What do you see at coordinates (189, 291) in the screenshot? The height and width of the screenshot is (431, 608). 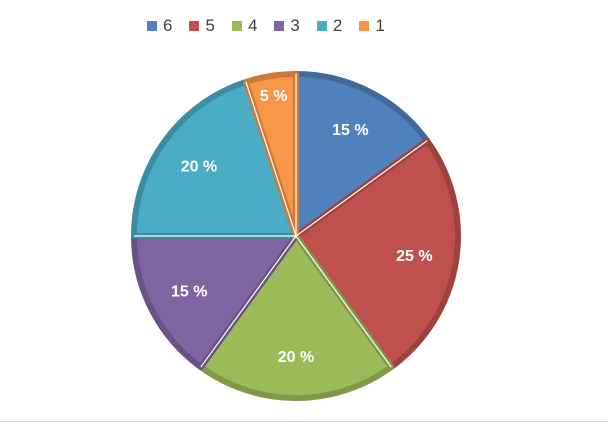 I see `pie-slice-label-3: 15 %` at bounding box center [189, 291].